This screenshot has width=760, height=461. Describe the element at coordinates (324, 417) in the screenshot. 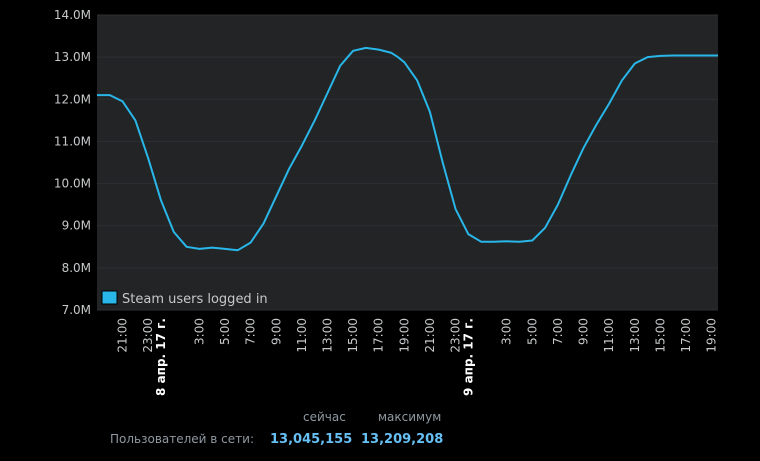

I see `now-header: сейчас` at that location.